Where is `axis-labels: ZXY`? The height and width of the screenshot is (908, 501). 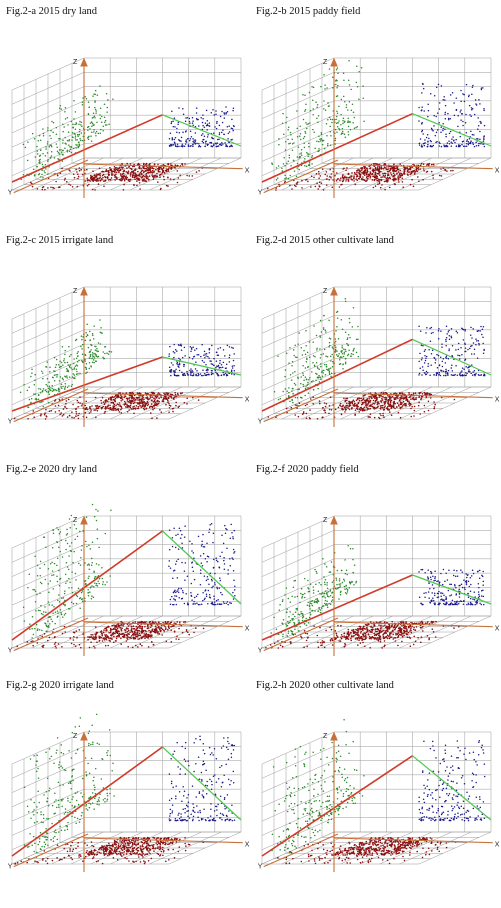 axis-labels: ZXY is located at coordinates (129, 128).